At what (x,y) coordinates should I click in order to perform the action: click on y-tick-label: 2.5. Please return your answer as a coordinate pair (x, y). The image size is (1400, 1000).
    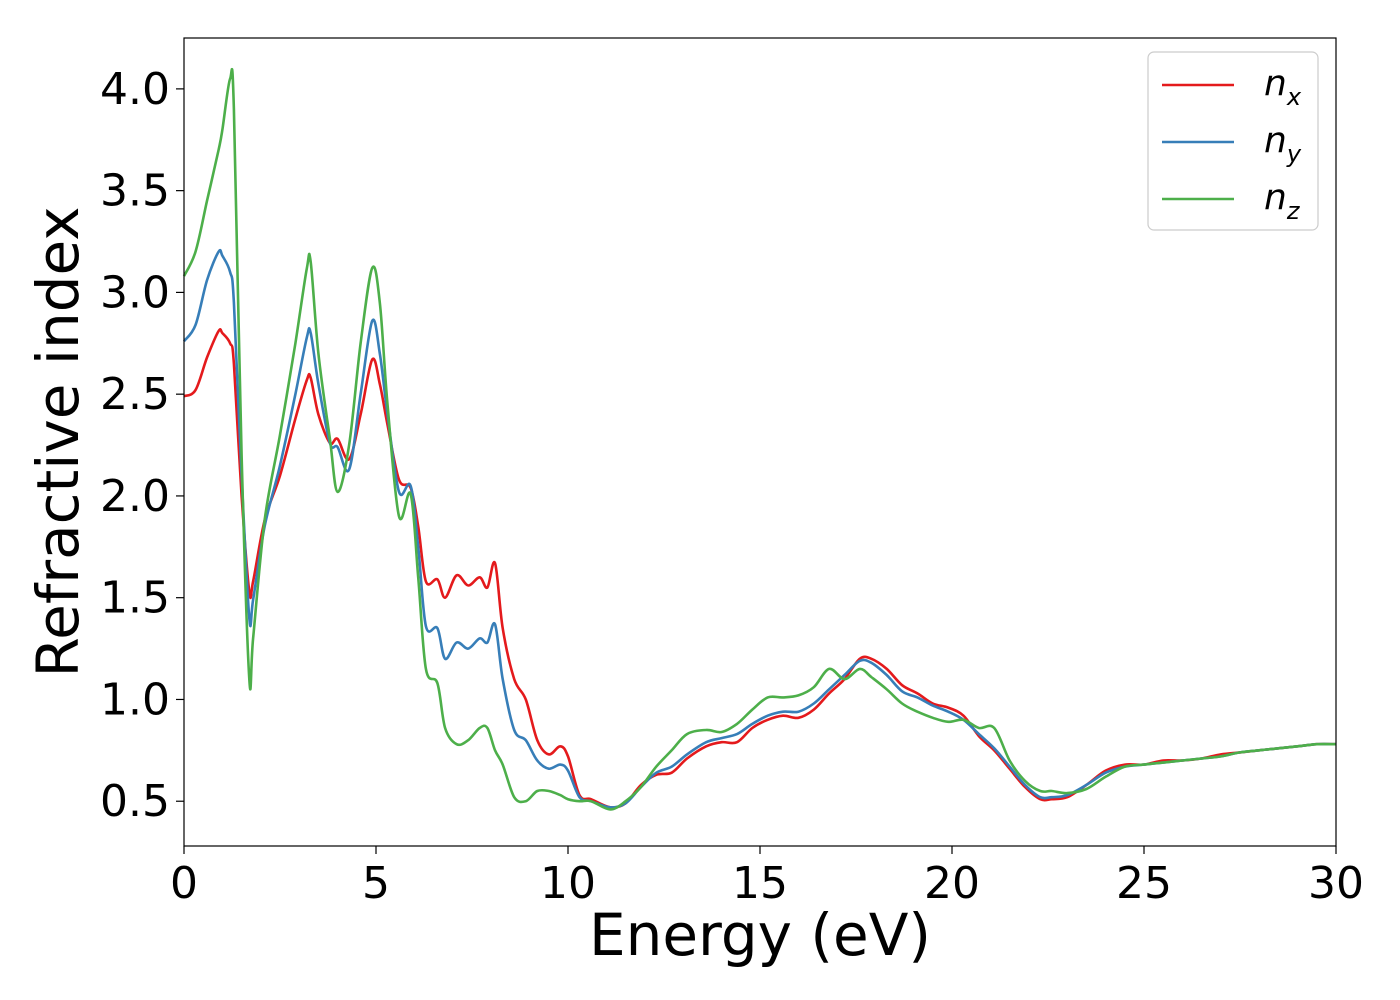
    Looking at the image, I should click on (135, 394).